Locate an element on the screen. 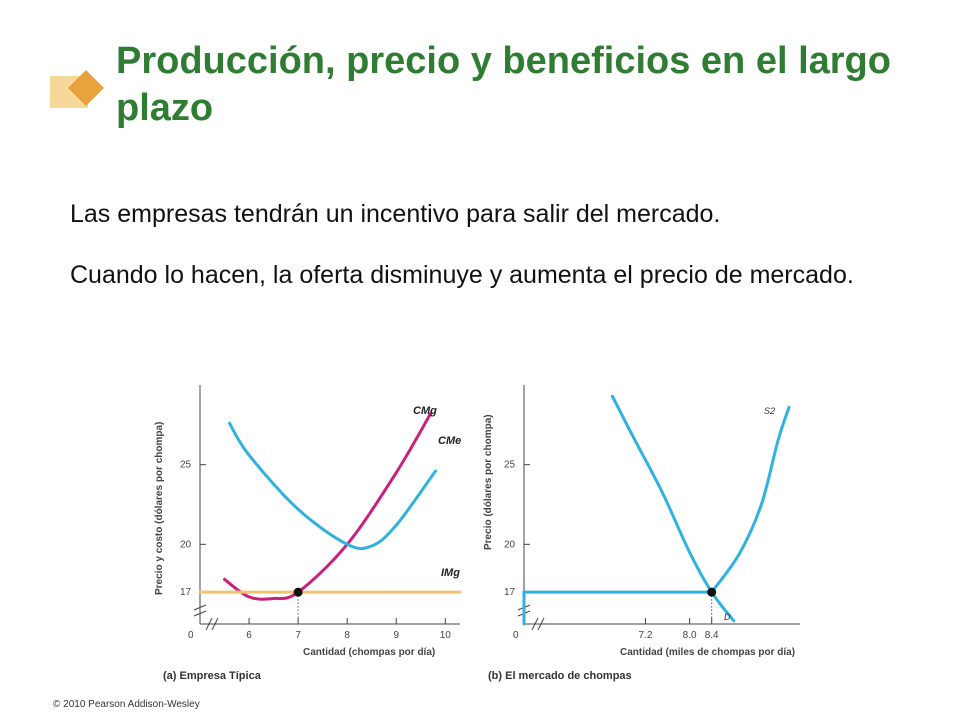 The width and height of the screenshot is (960, 720). chart-b-caption: (b) El mercado de chompas is located at coordinates (560, 676).